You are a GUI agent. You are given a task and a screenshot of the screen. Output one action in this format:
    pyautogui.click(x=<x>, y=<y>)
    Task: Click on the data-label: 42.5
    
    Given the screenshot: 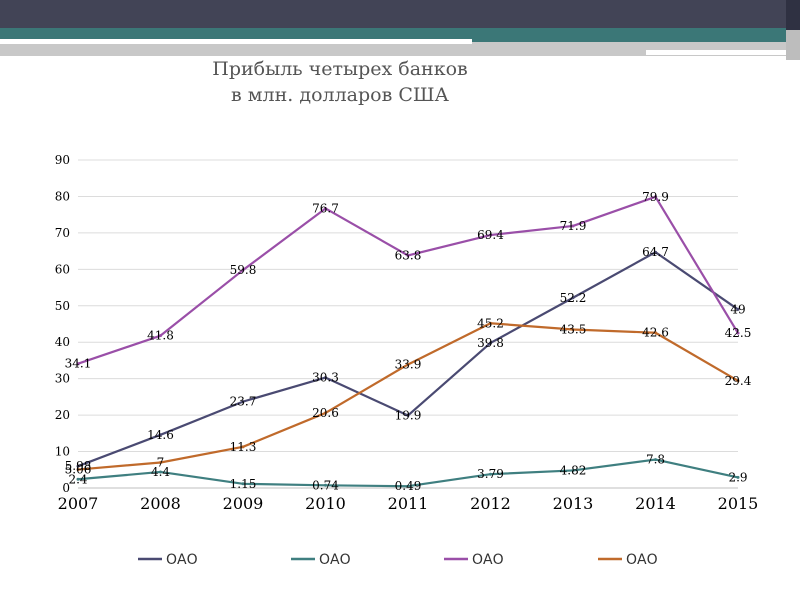 What is the action you would take?
    pyautogui.click(x=738, y=333)
    